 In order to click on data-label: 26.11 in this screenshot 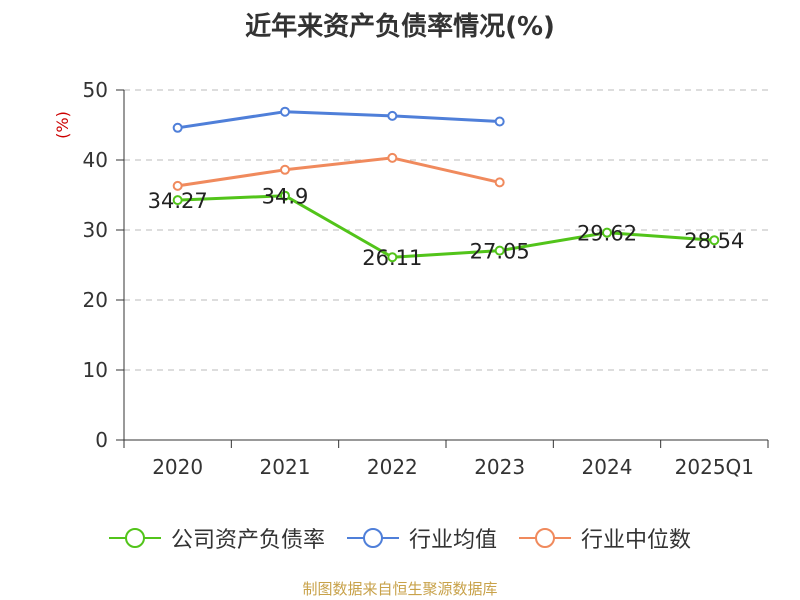, I will do `click(392, 258)`.